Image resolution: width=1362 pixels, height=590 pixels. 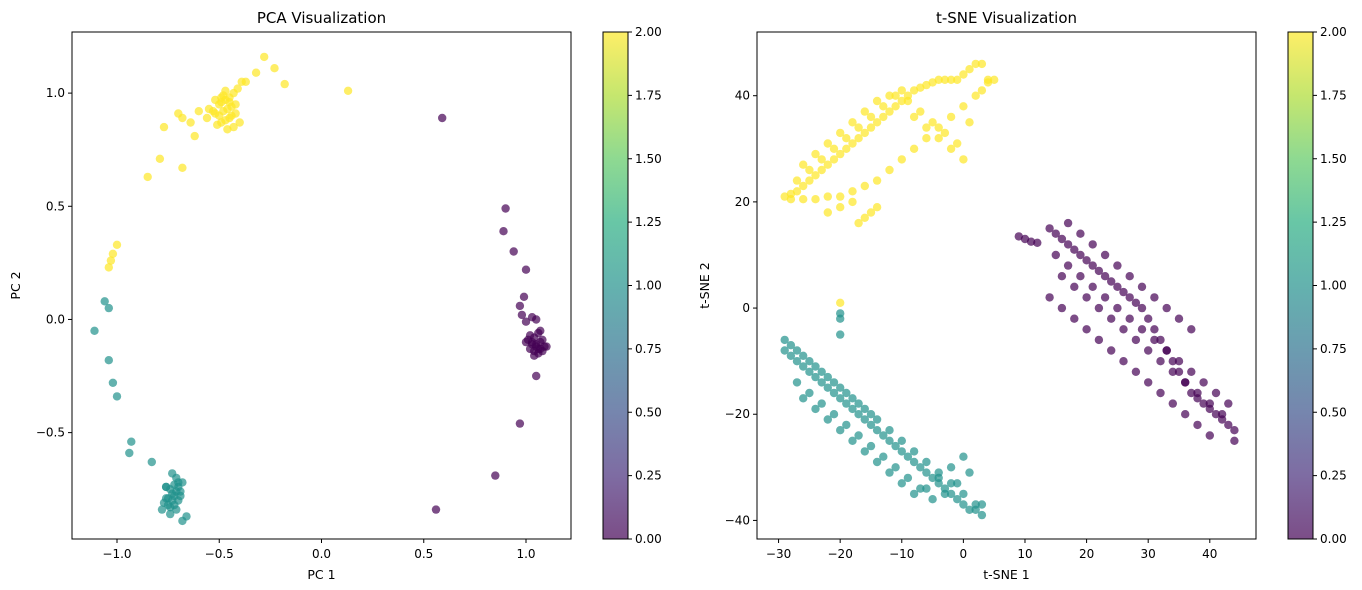 What do you see at coordinates (991, 550) in the screenshot?
I see `x-axis-ticks: −30 −20 −10 0 10 20 30 40` at bounding box center [991, 550].